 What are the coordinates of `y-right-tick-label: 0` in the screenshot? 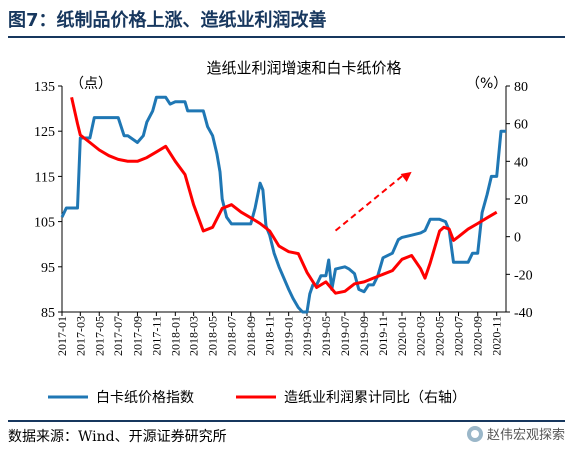 It's located at (517, 238).